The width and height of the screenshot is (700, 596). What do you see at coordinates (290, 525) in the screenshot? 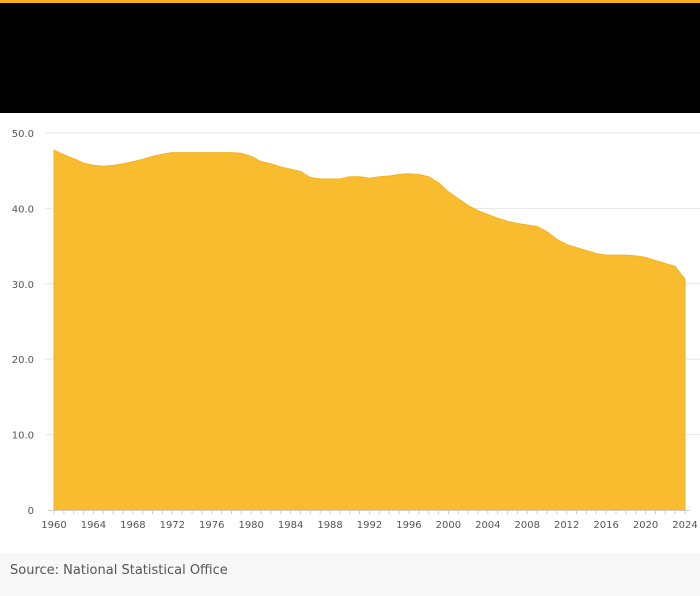
I see `x-tick-label: 1984` at bounding box center [290, 525].